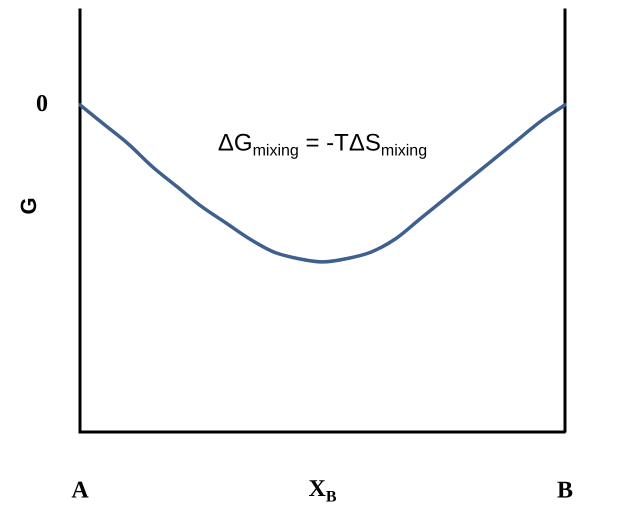  I want to click on annotation: 0, so click(42, 104).